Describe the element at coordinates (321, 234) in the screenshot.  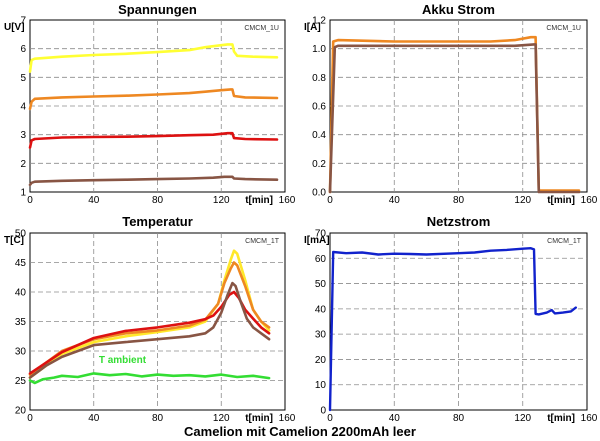
I see `y-tick-label: 70` at that location.